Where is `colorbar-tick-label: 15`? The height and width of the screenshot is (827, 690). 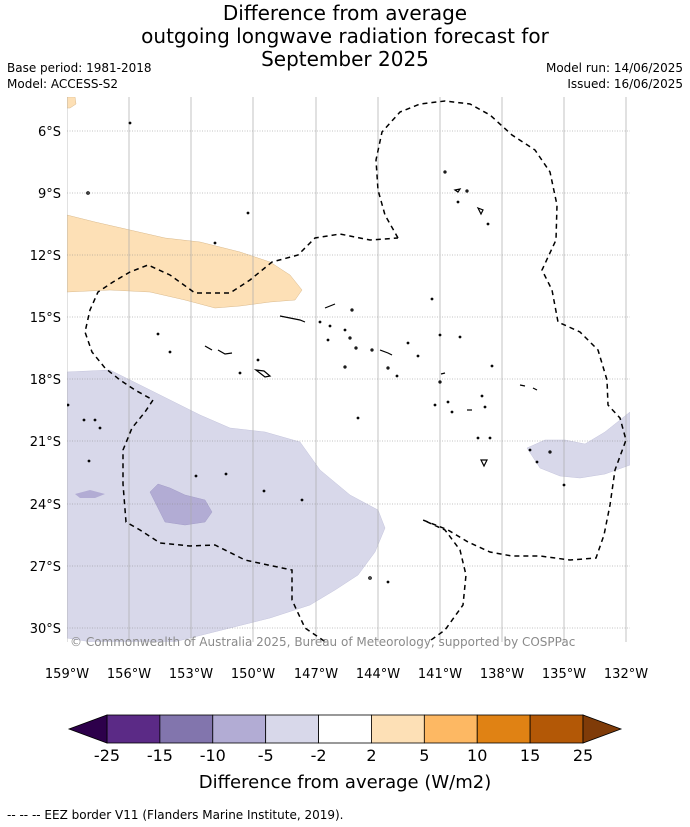
colorbar-tick-label: 15 is located at coordinates (530, 755).